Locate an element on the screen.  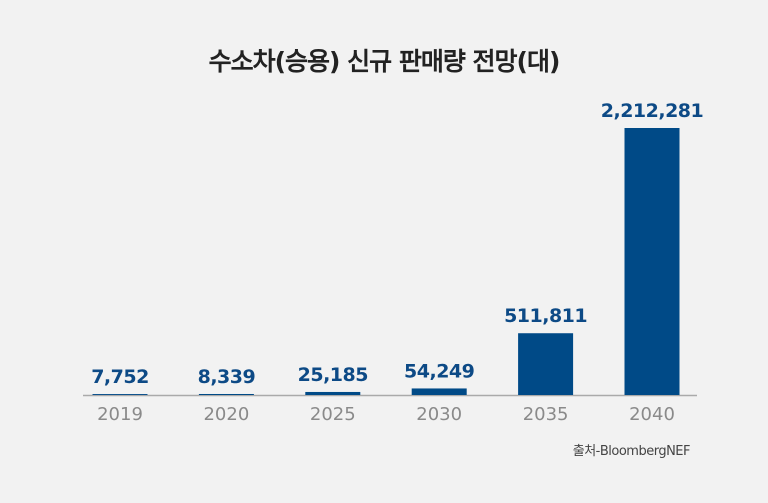
value-label: 511,811 is located at coordinates (545, 316).